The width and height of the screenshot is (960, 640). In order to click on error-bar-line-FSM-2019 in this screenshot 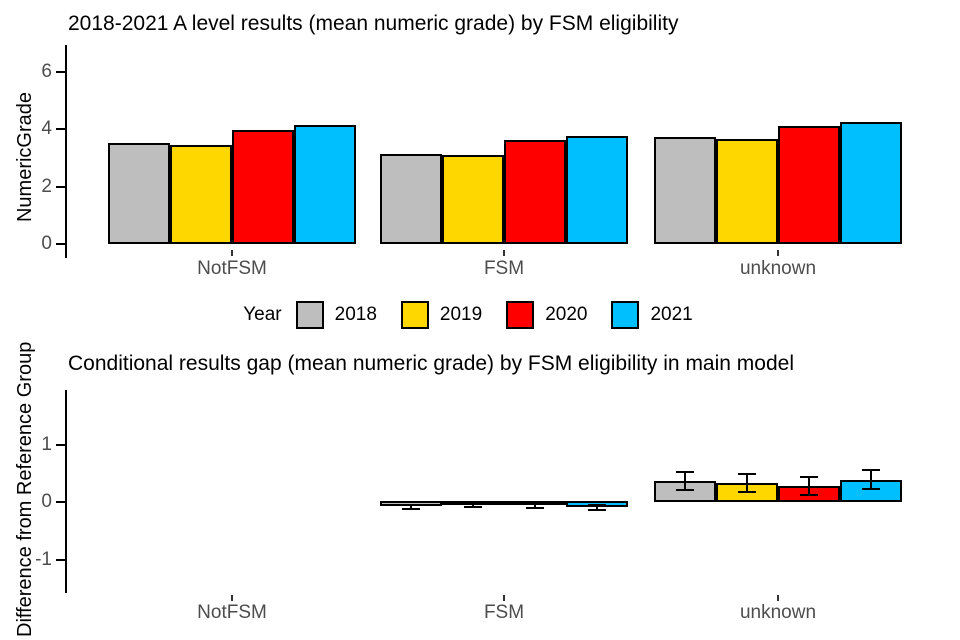, I will do `click(473, 505)`.